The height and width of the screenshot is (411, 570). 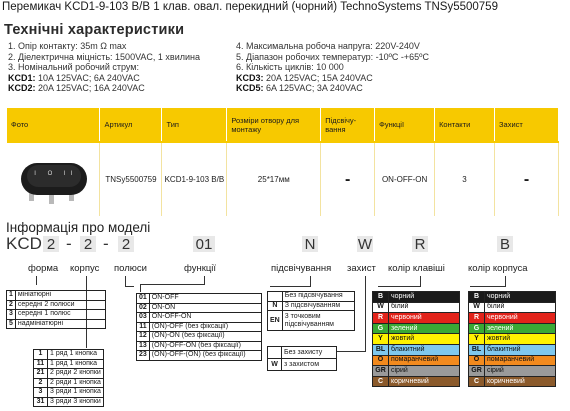 I want to click on sku-cell: TNSy5500759, so click(x=131, y=178).